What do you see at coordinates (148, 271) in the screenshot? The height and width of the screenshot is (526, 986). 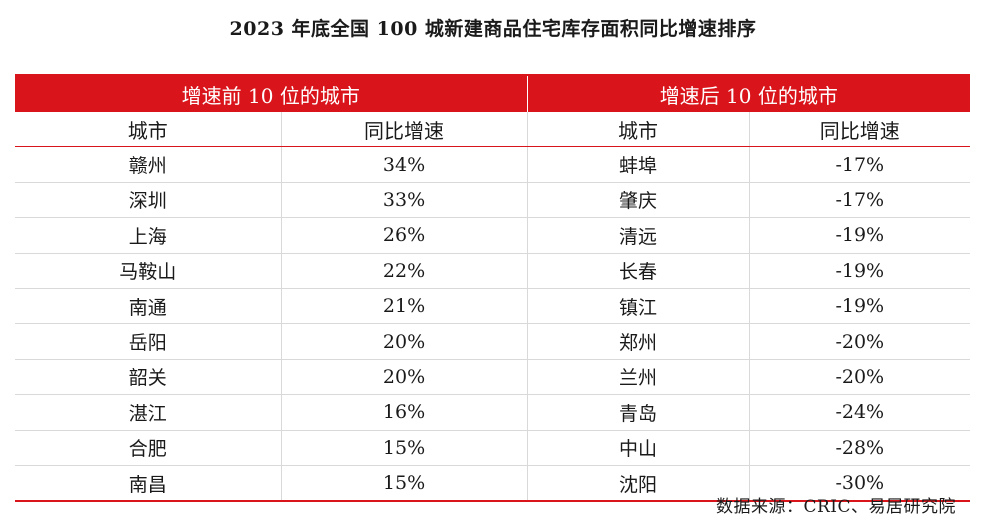 I see `top-city-cell: 马鞍山` at bounding box center [148, 271].